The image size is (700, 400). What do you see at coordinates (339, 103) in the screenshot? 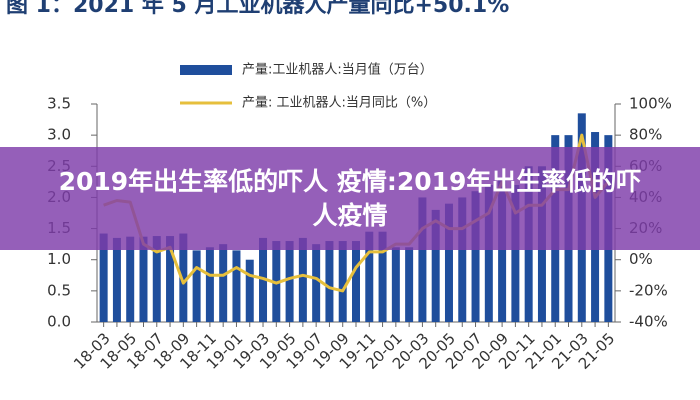
I see `legend-label: 产量: 工业机器人:当月同比（%）` at bounding box center [339, 103].